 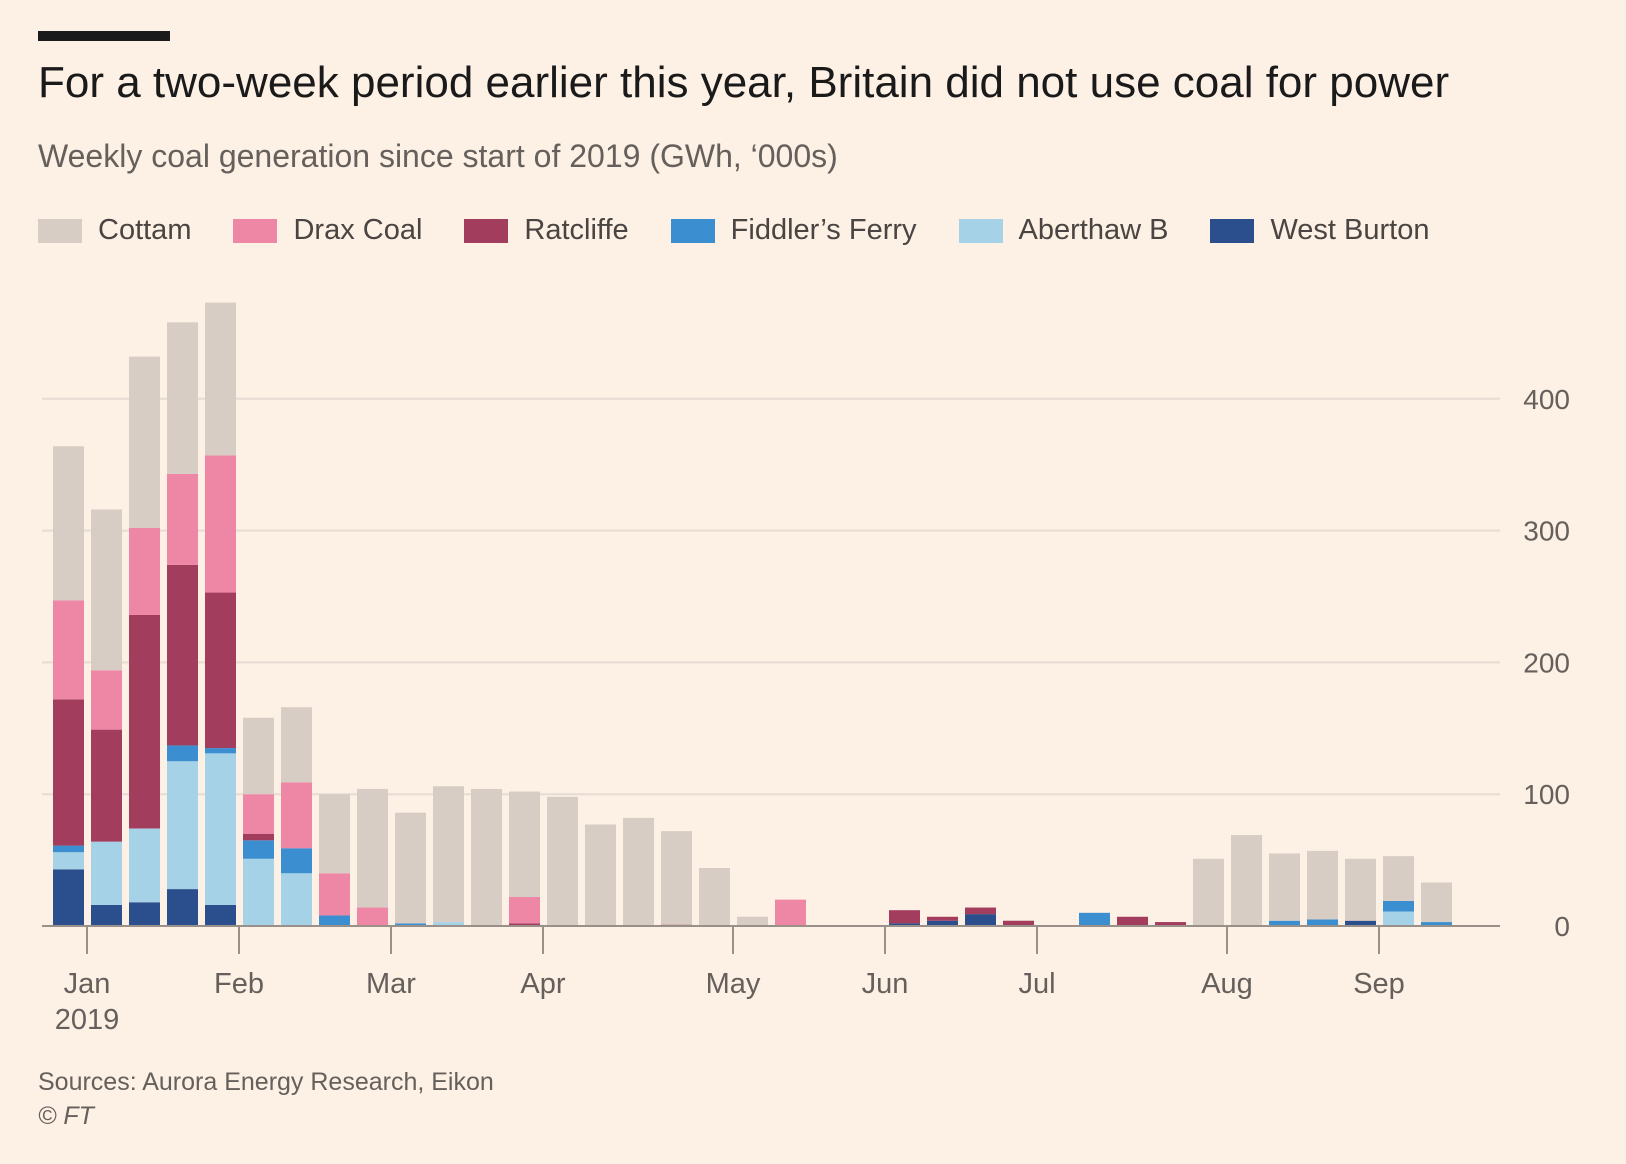 What do you see at coordinates (1093, 230) in the screenshot?
I see `legend-label: Aberthaw B` at bounding box center [1093, 230].